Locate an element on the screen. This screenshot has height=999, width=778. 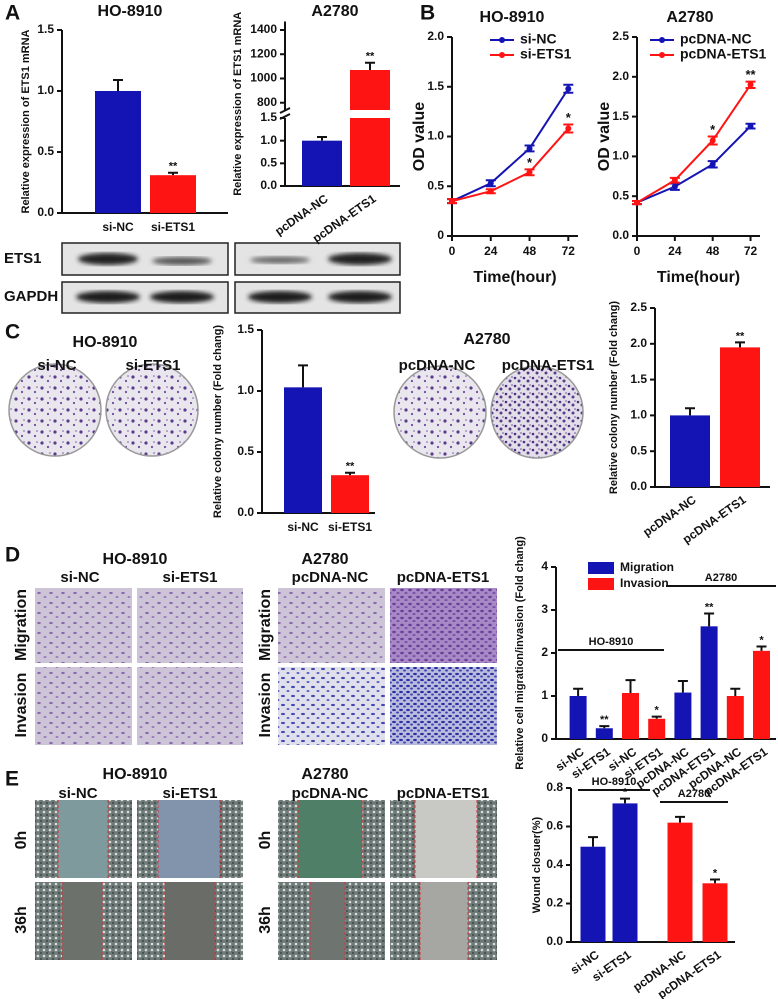
row-label: Invasion is located at coordinates (265, 705).